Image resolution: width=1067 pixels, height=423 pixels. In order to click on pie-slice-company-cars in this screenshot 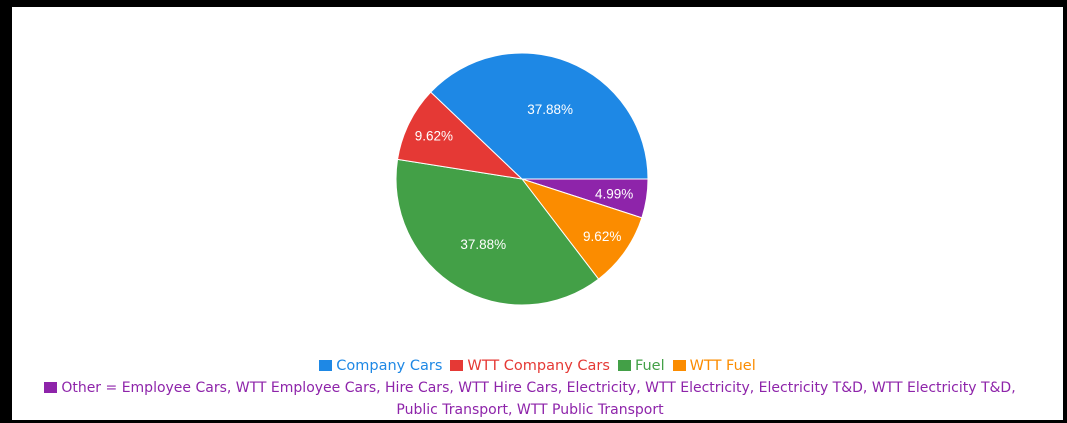, I will do `click(539, 116)`.